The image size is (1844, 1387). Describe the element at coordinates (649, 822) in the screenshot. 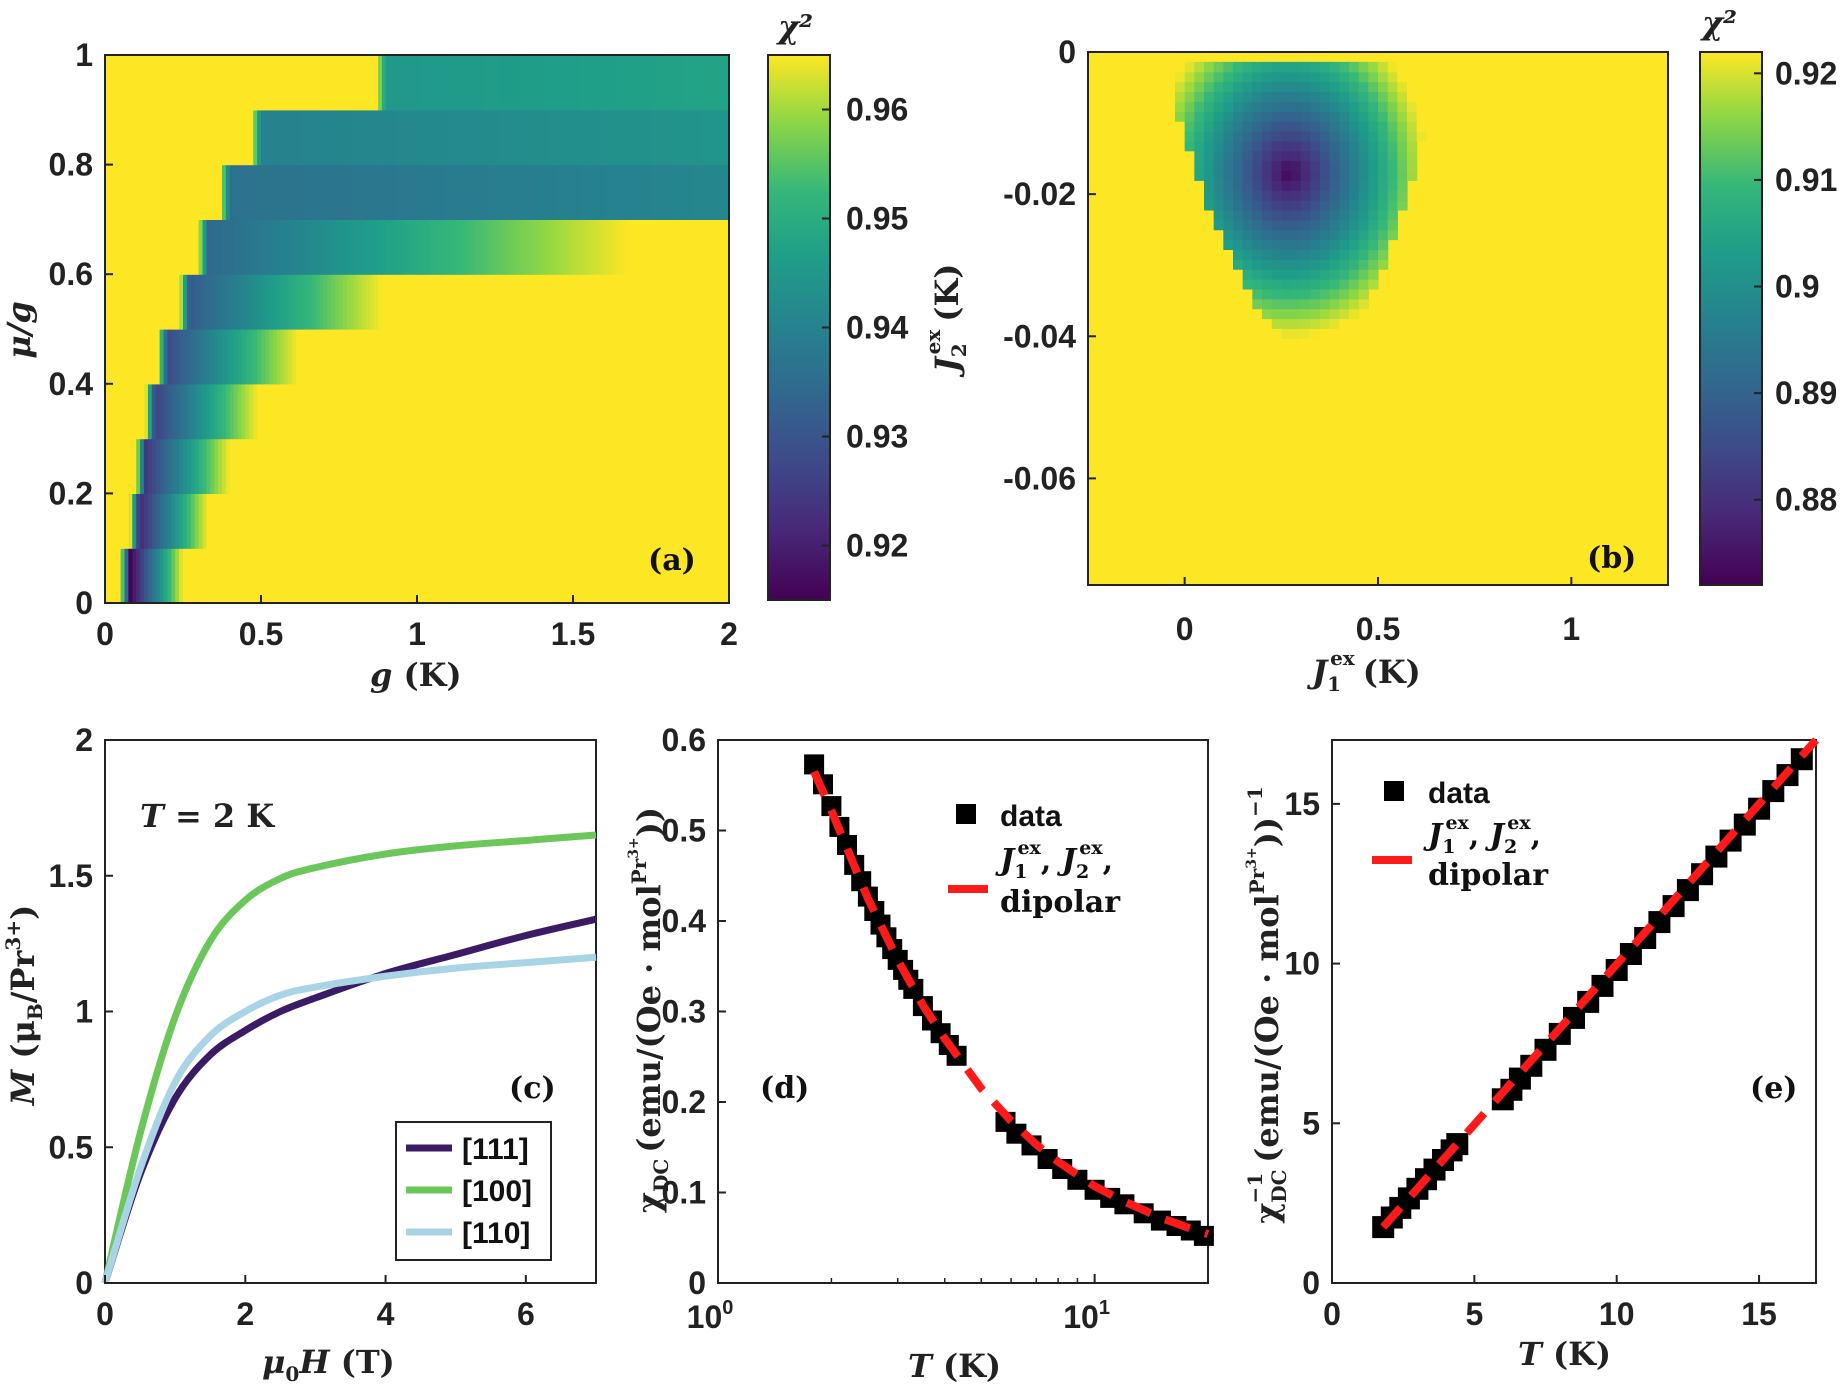

I see `d-ylabel-close: ))` at that location.